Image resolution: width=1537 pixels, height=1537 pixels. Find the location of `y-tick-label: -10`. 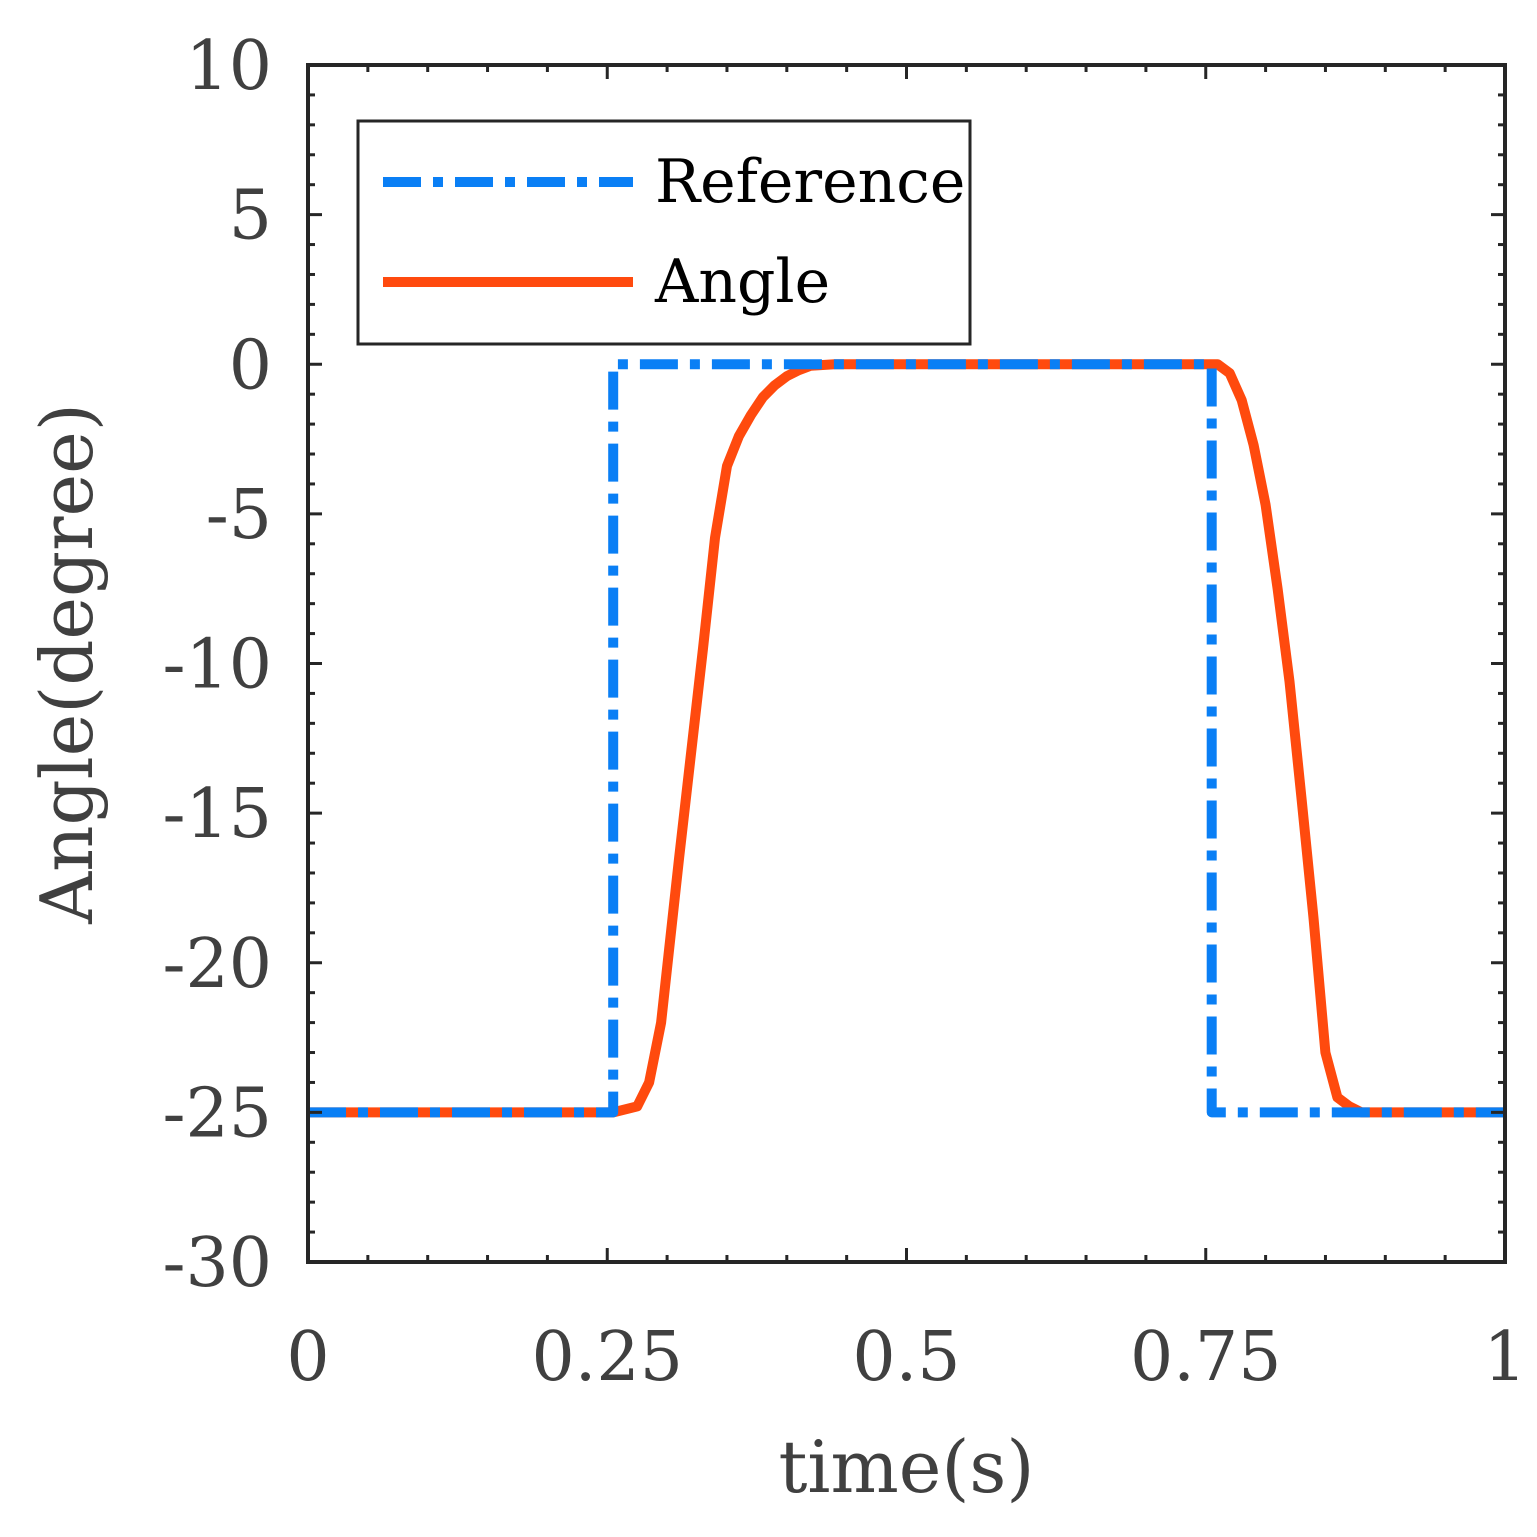

y-tick-label: -10 is located at coordinates (217, 665).